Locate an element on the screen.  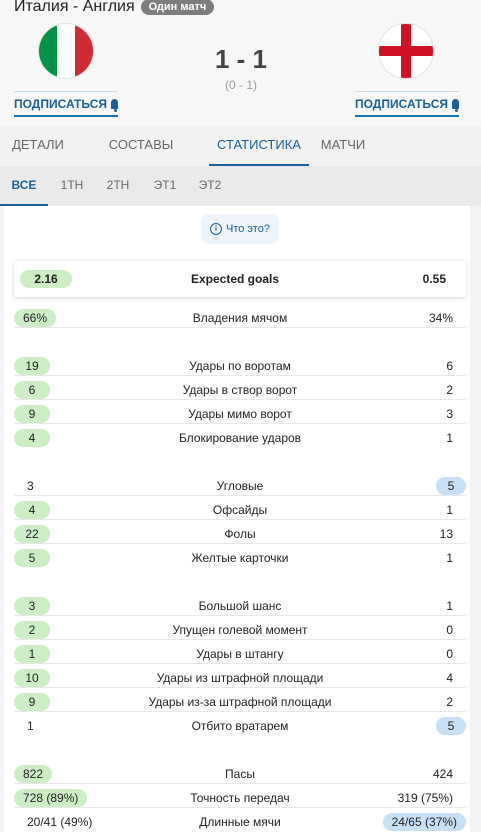
stat-away-value: 24/65 (37%) is located at coordinates (424, 822).